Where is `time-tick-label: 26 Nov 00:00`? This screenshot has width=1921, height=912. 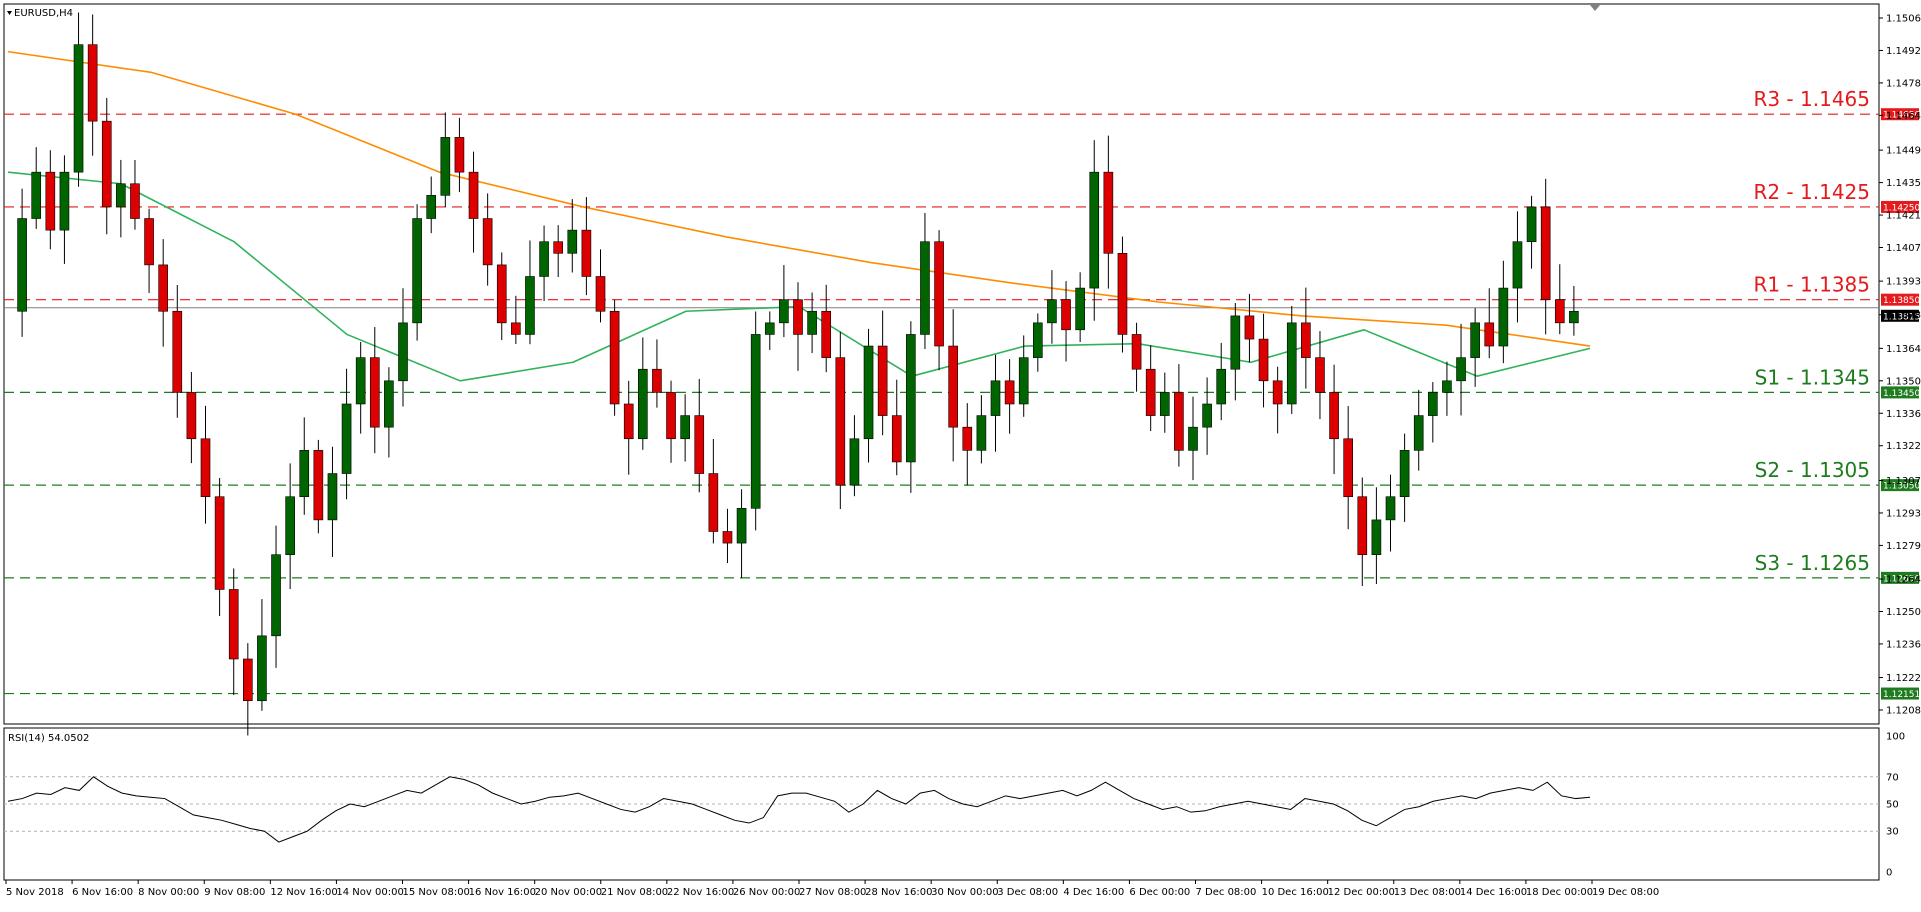 time-tick-label: 26 Nov 00:00 is located at coordinates (766, 892).